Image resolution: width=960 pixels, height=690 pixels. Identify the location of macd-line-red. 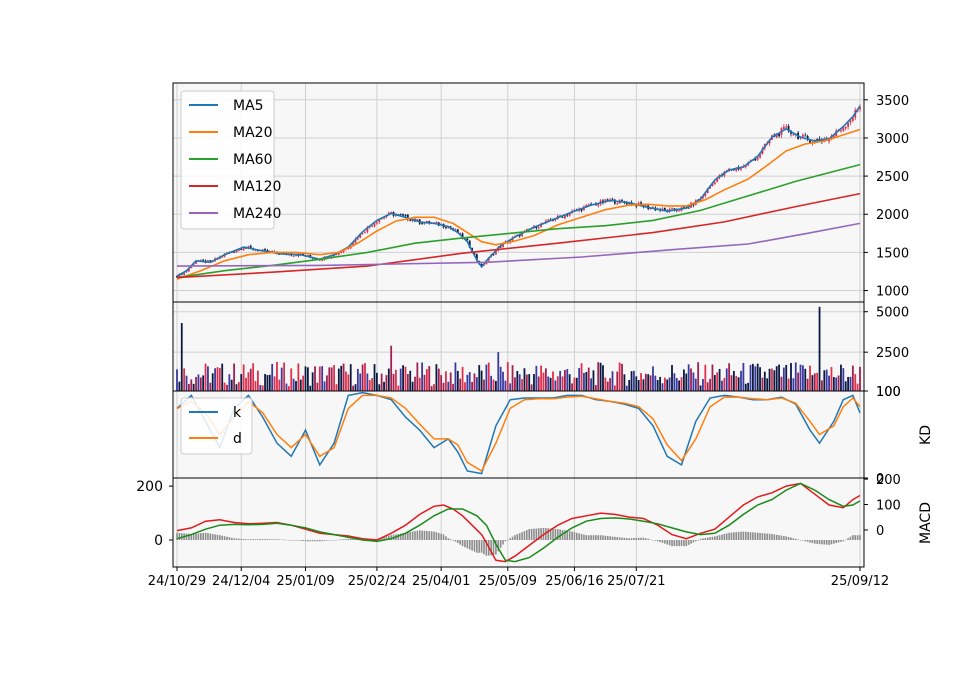
(518, 522).